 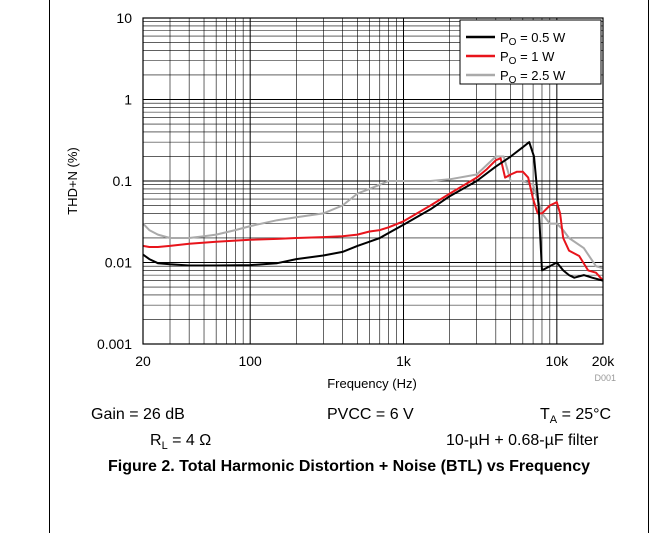 I want to click on filter-condition: 10-µH + 0.68-µF filter, so click(x=522, y=440).